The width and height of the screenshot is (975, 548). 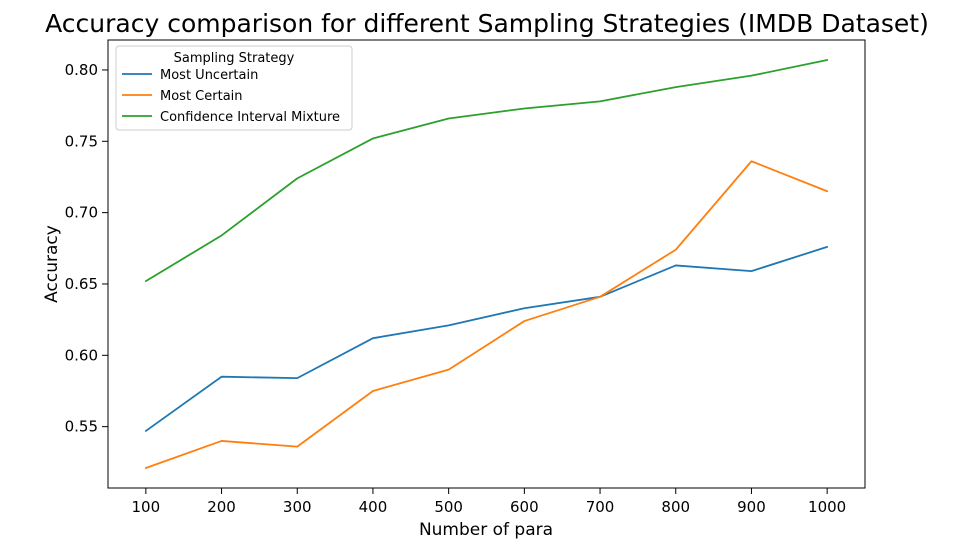 What do you see at coordinates (486, 530) in the screenshot?
I see `x-axis-label: Number of para` at bounding box center [486, 530].